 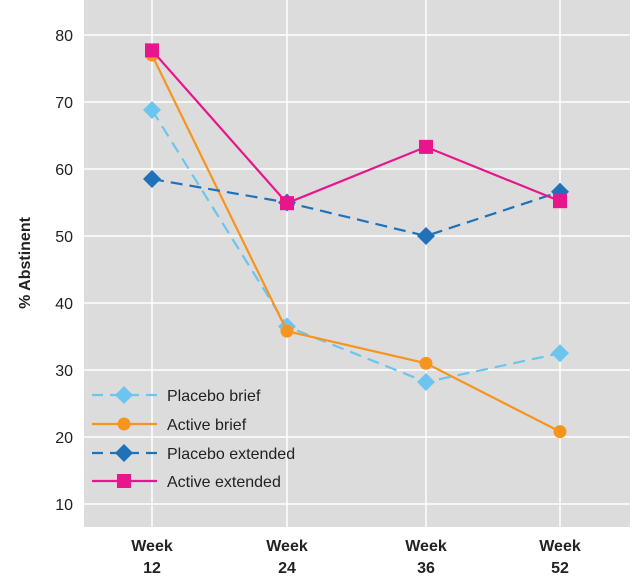 What do you see at coordinates (25, 262) in the screenshot?
I see `y-axis-label: % Abstinent` at bounding box center [25, 262].